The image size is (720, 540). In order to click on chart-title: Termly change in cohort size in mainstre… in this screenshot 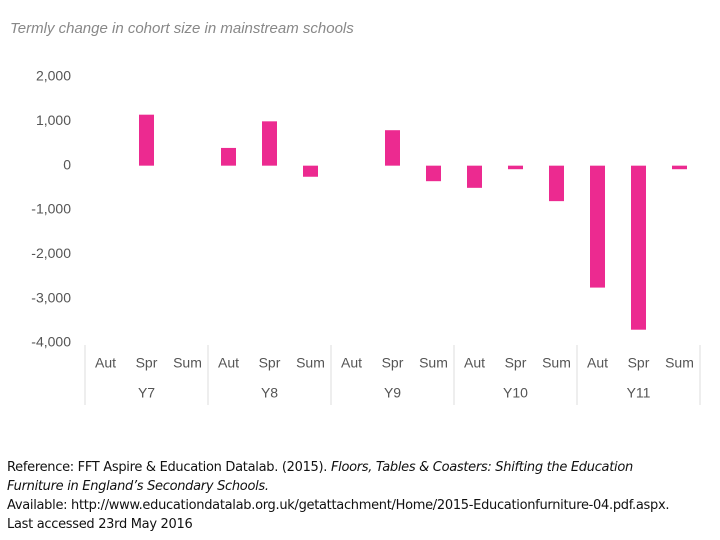, I will do `click(182, 28)`.